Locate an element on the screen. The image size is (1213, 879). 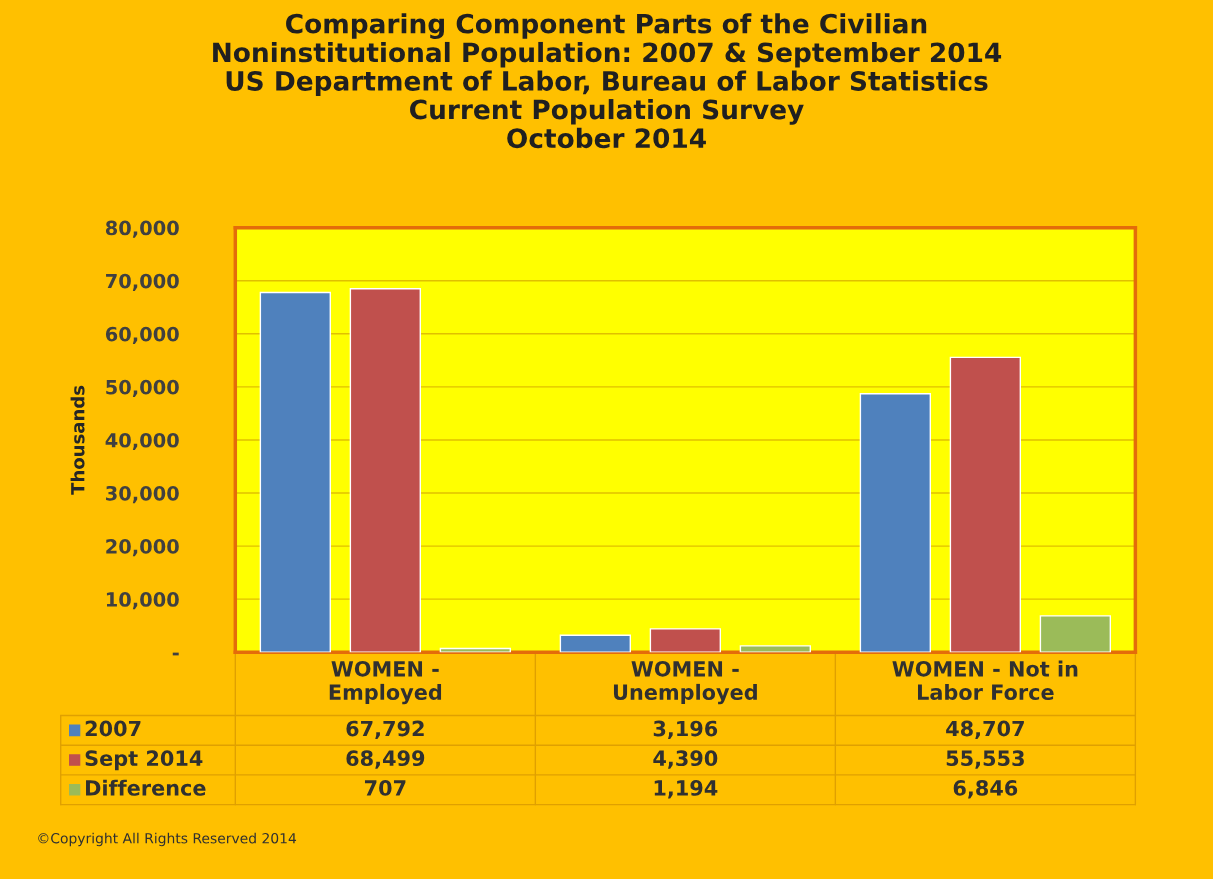
data-label: 55,553 is located at coordinates (985, 759).